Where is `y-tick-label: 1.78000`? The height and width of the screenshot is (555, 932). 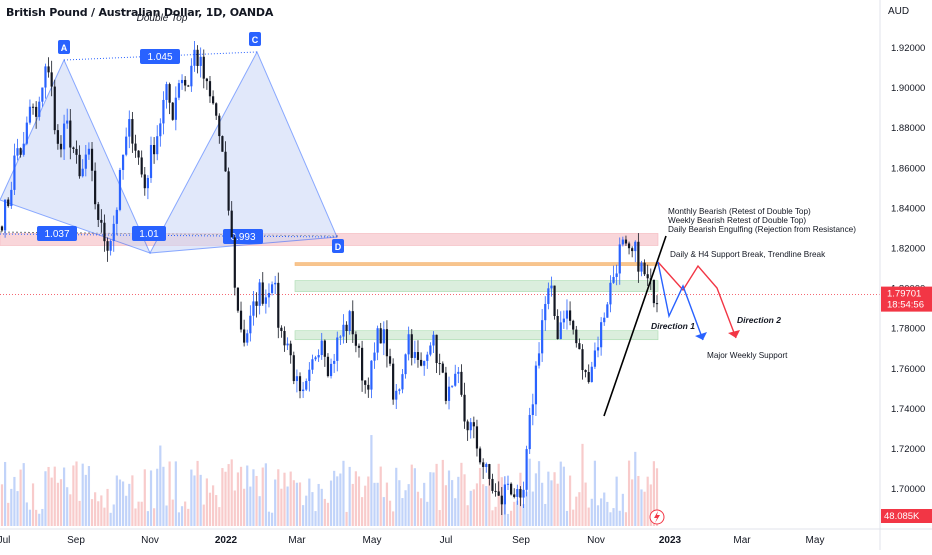
y-tick-label: 1.78000 is located at coordinates (908, 329).